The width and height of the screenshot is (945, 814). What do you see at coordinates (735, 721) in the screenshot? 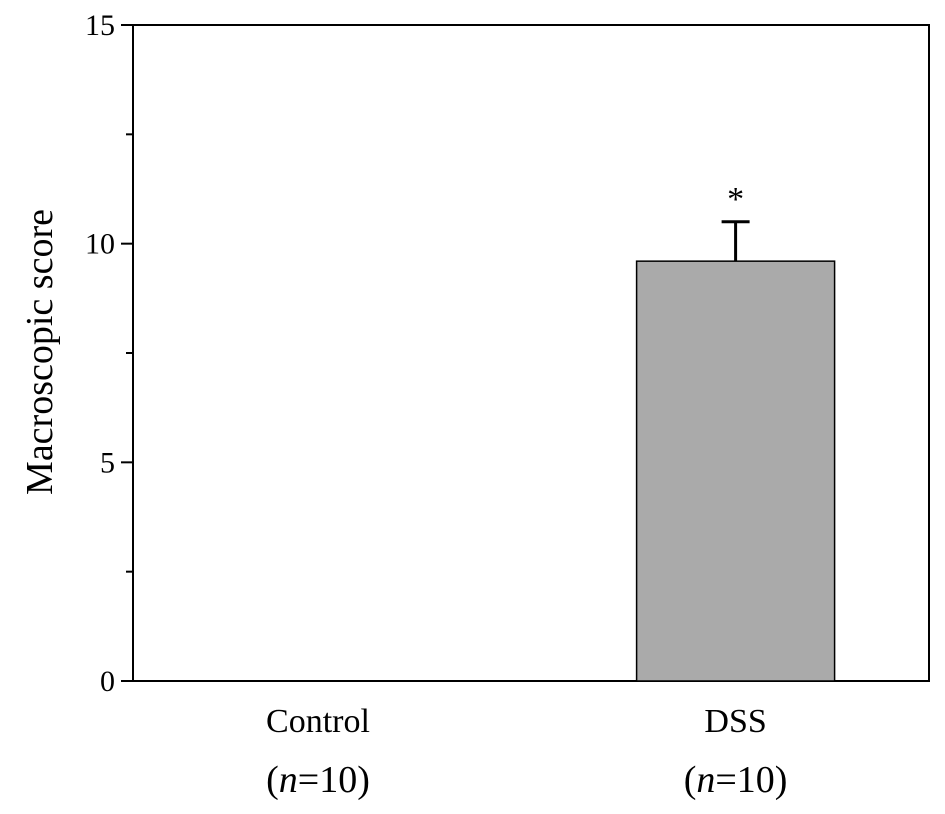
I see `x-tick-label-dss: DSS` at bounding box center [735, 721].